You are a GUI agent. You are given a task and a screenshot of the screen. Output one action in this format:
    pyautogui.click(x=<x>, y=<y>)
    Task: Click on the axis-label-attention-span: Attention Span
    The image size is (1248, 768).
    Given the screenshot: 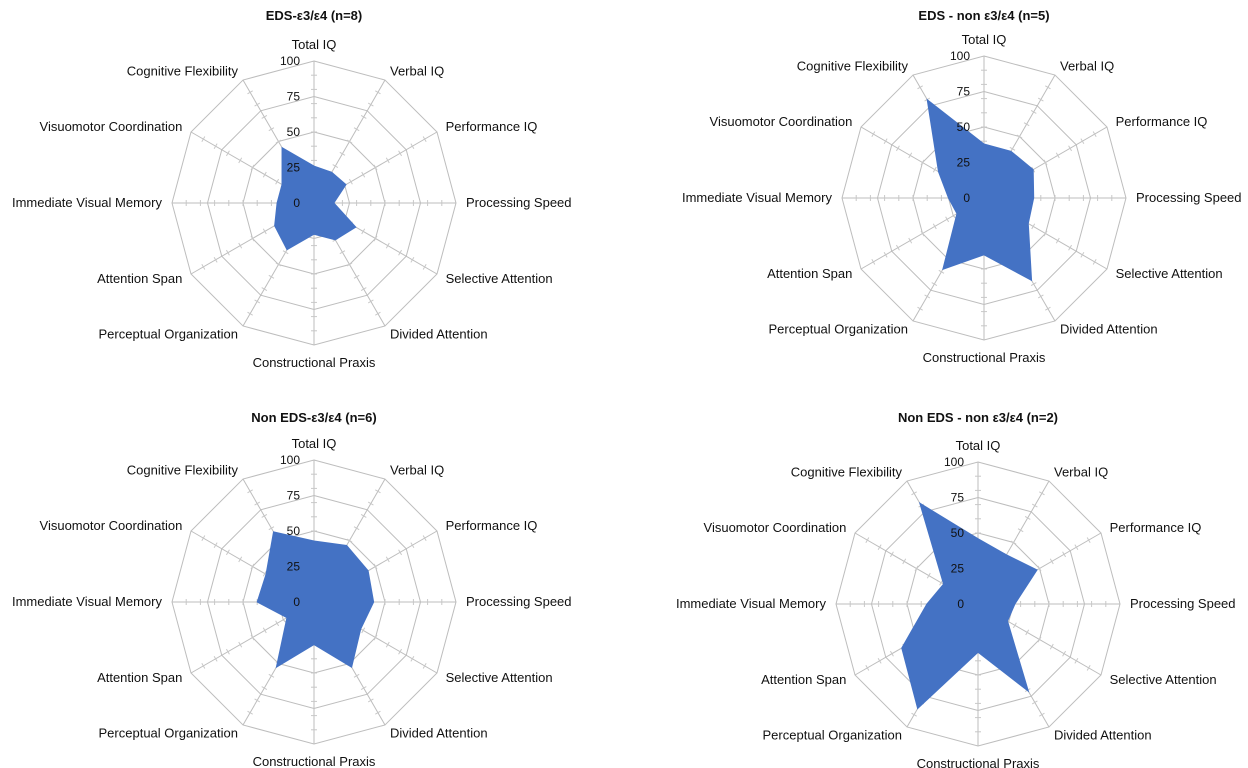 What is the action you would take?
    pyautogui.click(x=803, y=679)
    